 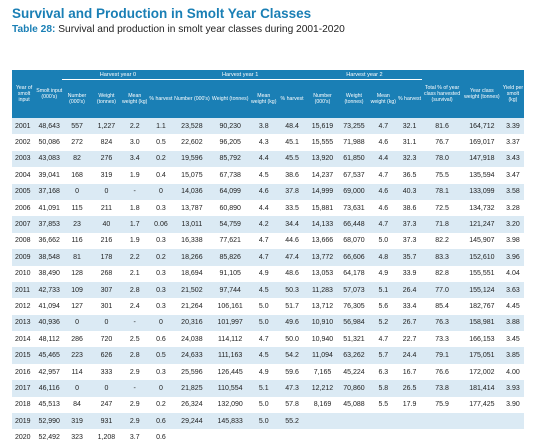 What do you see at coordinates (230, 191) in the screenshot?
I see `table-cell: 64,099` at bounding box center [230, 191].